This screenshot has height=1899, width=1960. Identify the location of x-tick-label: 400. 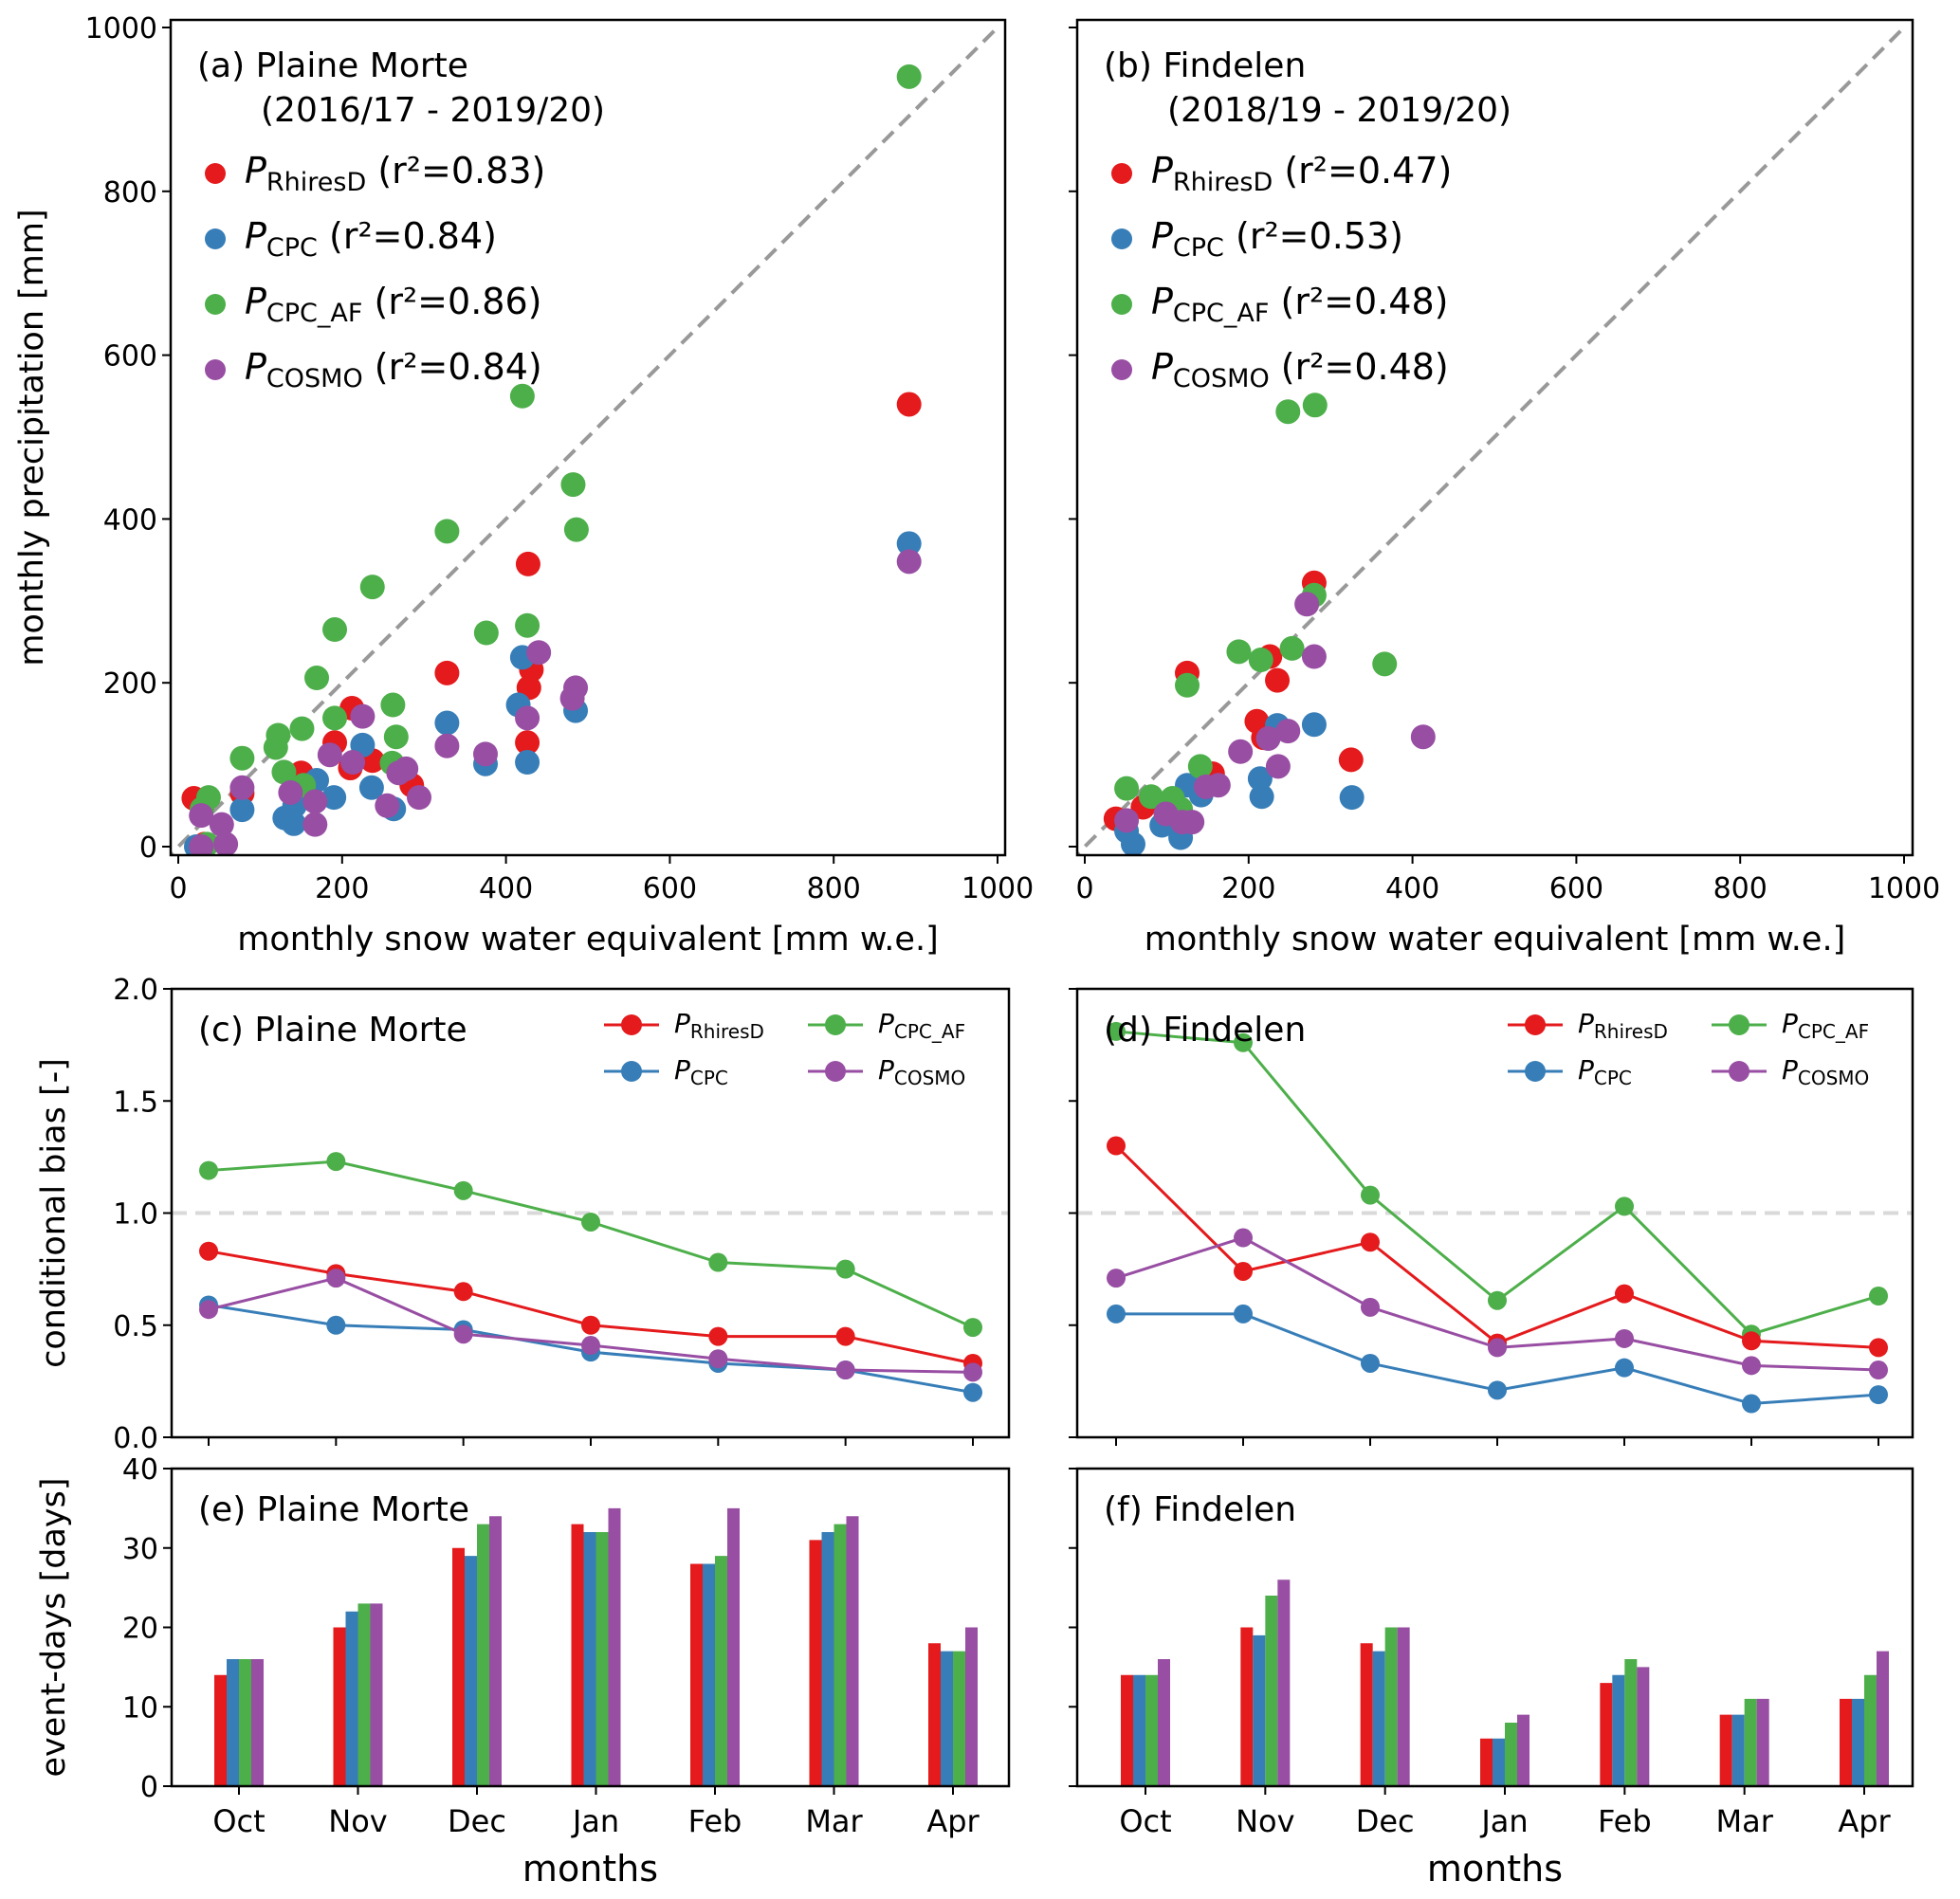
(1412, 888).